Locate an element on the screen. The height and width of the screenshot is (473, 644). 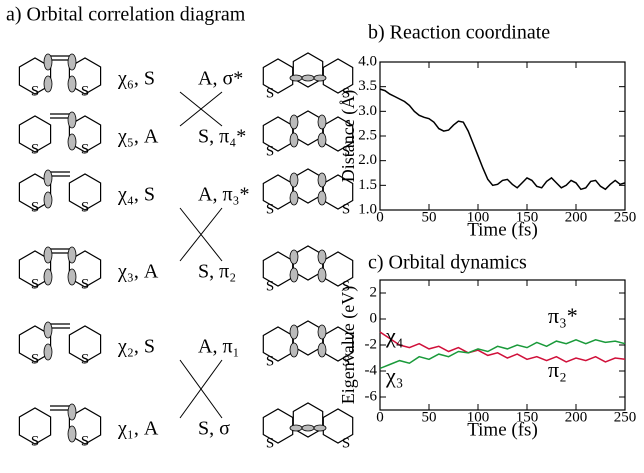
left-label: χ₅, A is located at coordinates (138, 137).